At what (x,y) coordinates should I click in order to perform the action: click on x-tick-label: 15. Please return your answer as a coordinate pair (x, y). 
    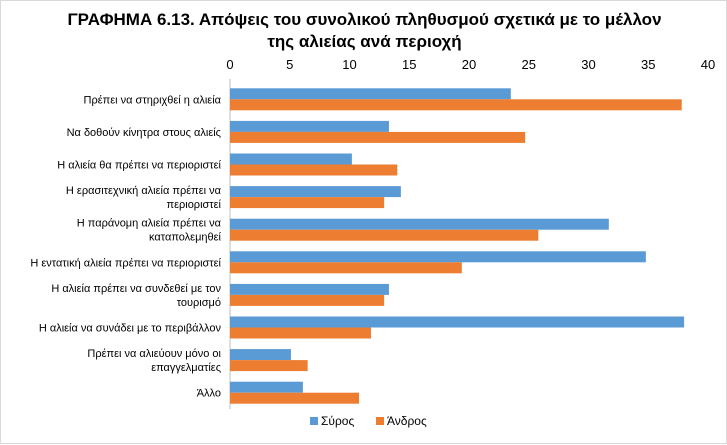
    Looking at the image, I should click on (409, 64).